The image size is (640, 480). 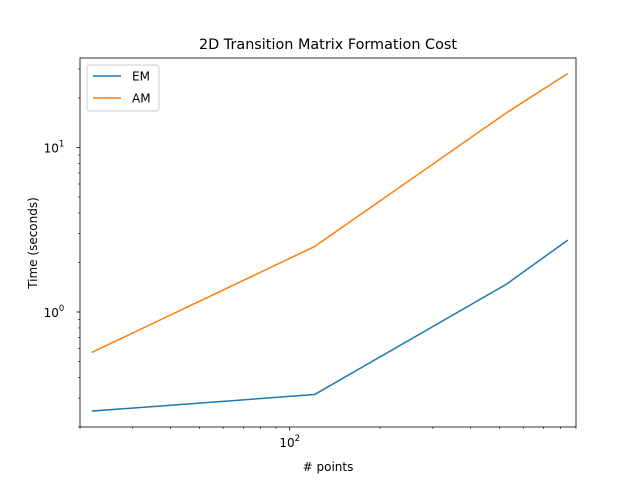 What do you see at coordinates (54, 148) in the screenshot?
I see `y-tick-label: 10¹` at bounding box center [54, 148].